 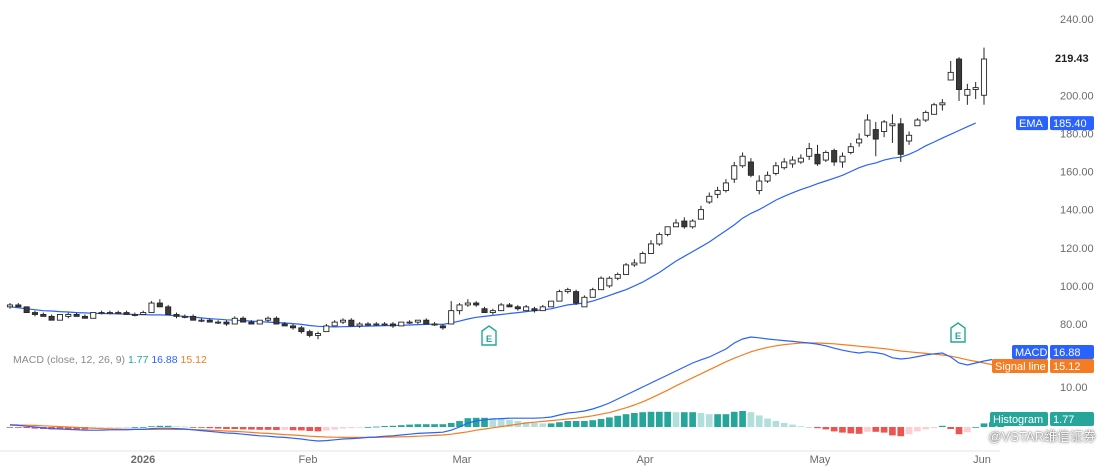 I want to click on earnings-marker-shape, so click(x=958, y=332).